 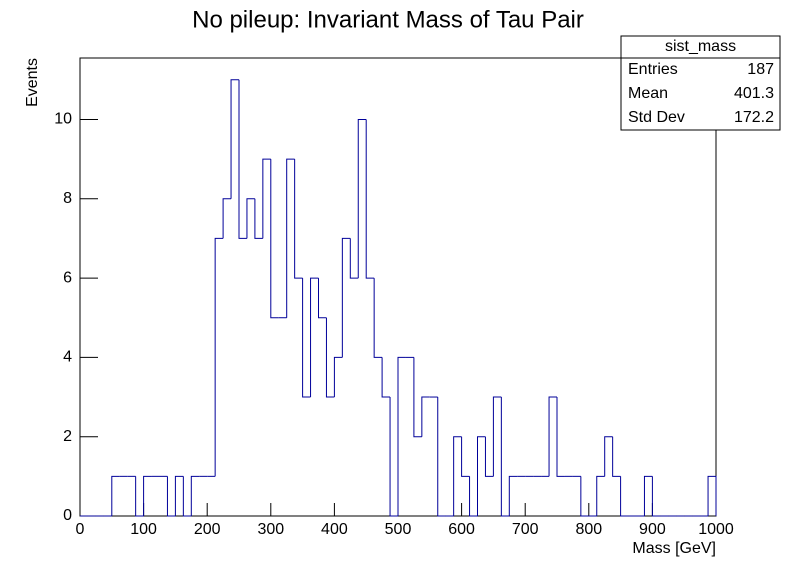 I want to click on x-tick-label: 0, so click(x=80, y=529).